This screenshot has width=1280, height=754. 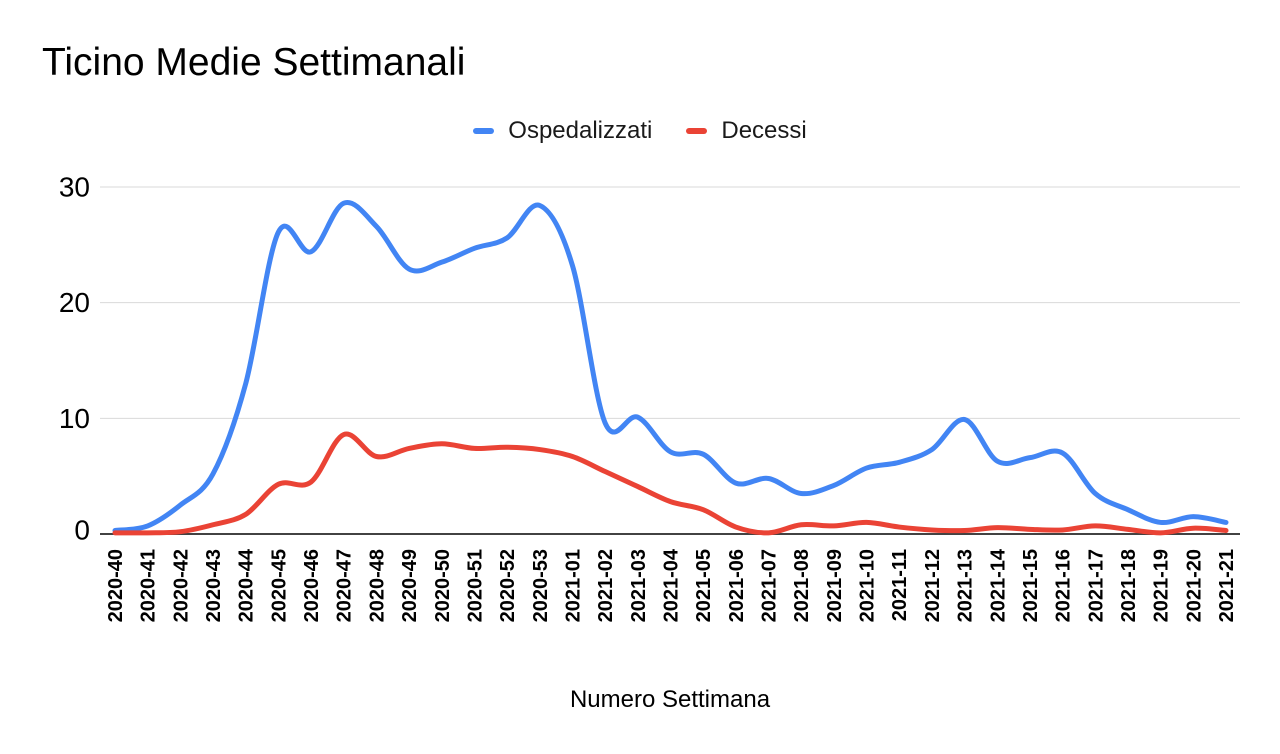 I want to click on x-tick-label: 2020-51, so click(x=475, y=585).